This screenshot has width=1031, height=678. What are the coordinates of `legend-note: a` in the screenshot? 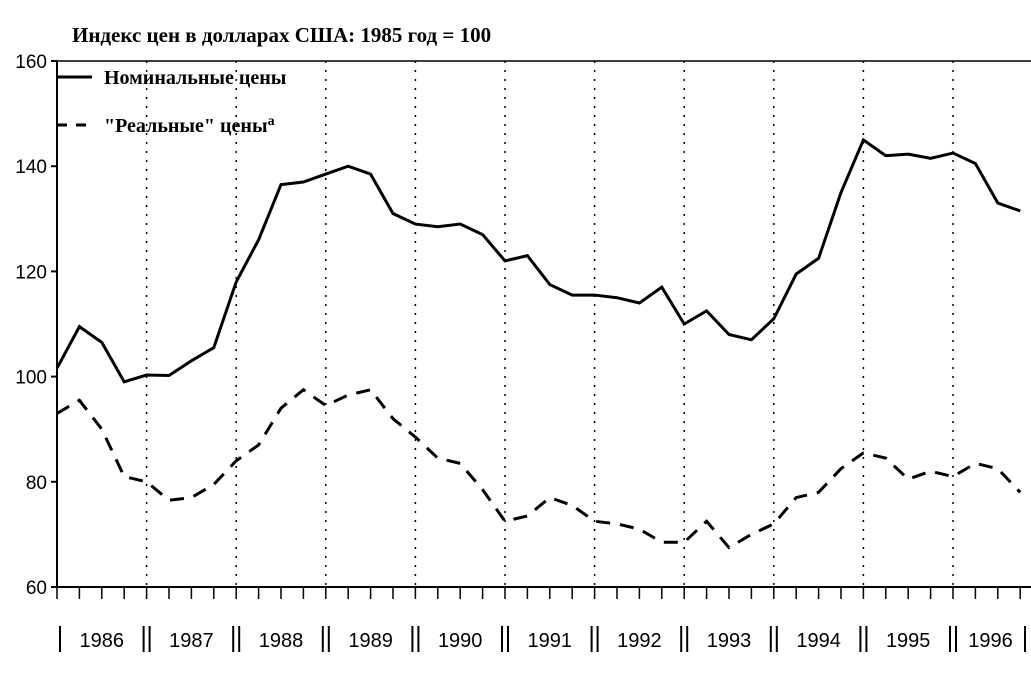 It's located at (271, 121).